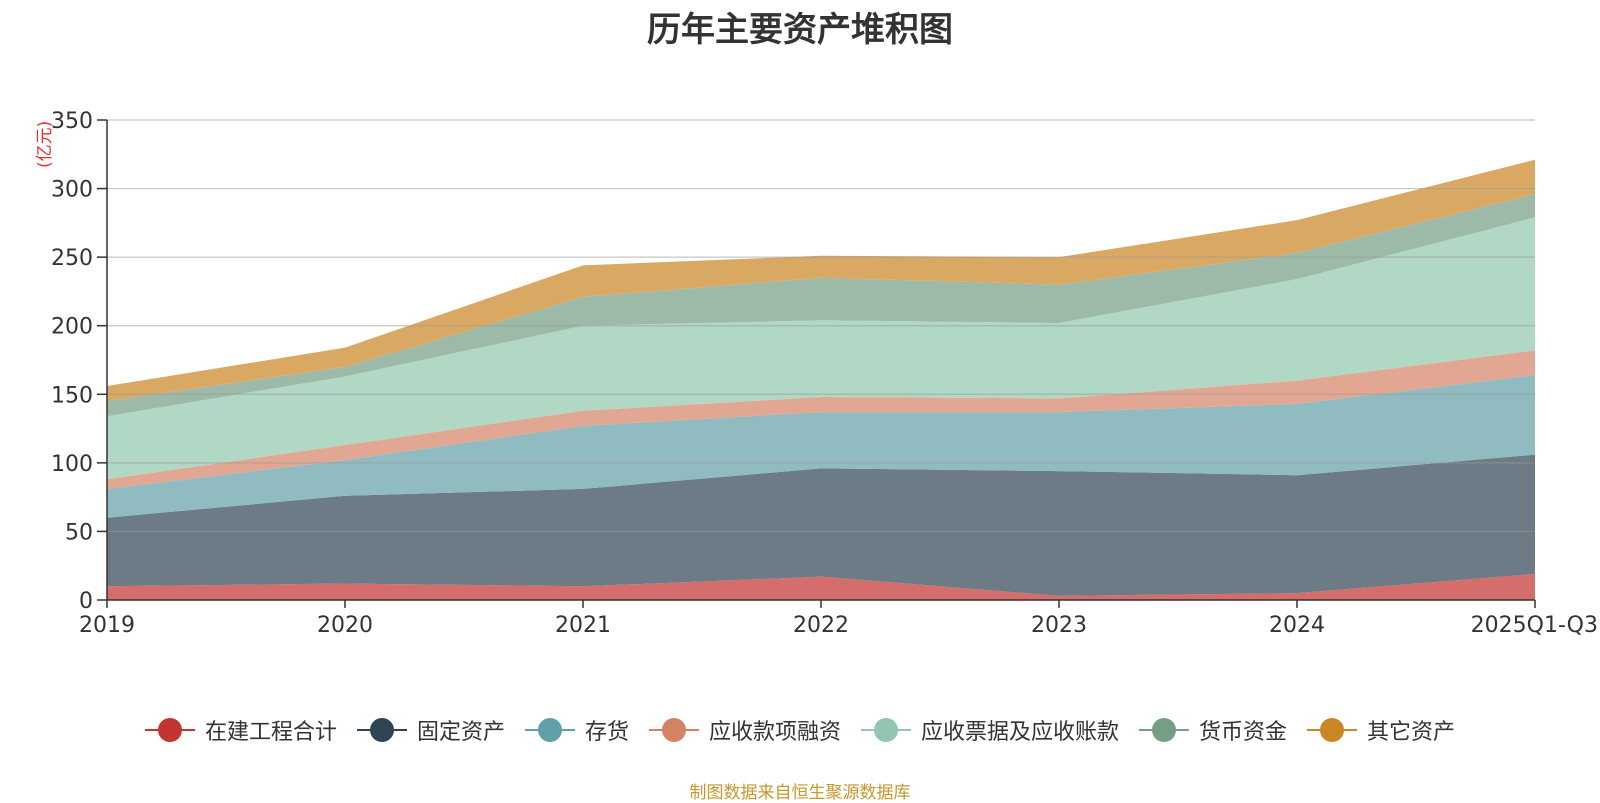 This screenshot has width=1600, height=803. What do you see at coordinates (1411, 732) in the screenshot?
I see `legend-label-6: 其它资产` at bounding box center [1411, 732].